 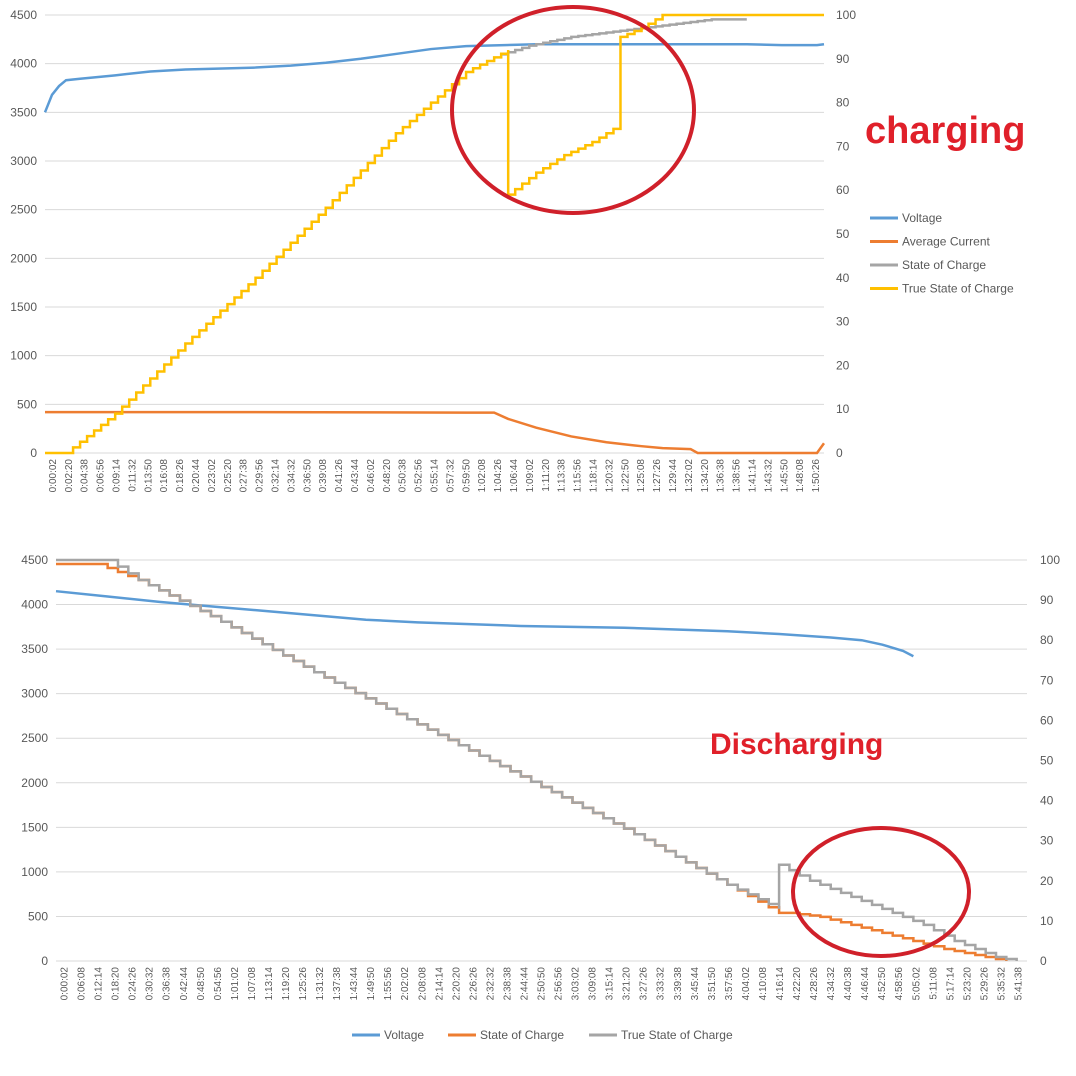 I want to click on x-tick-label: 5:41:38, so click(x=1018, y=984).